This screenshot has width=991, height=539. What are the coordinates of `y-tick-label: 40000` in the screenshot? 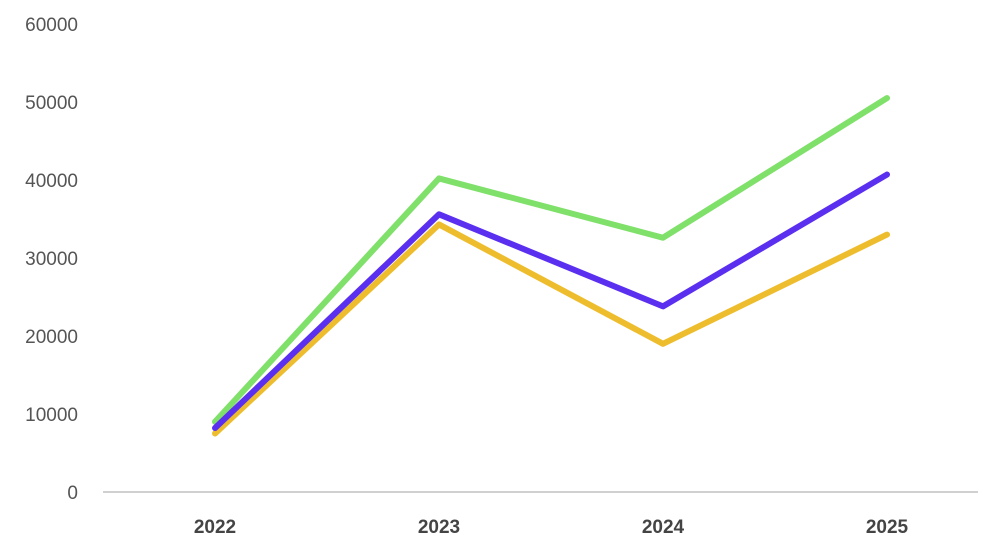 It's located at (51, 181).